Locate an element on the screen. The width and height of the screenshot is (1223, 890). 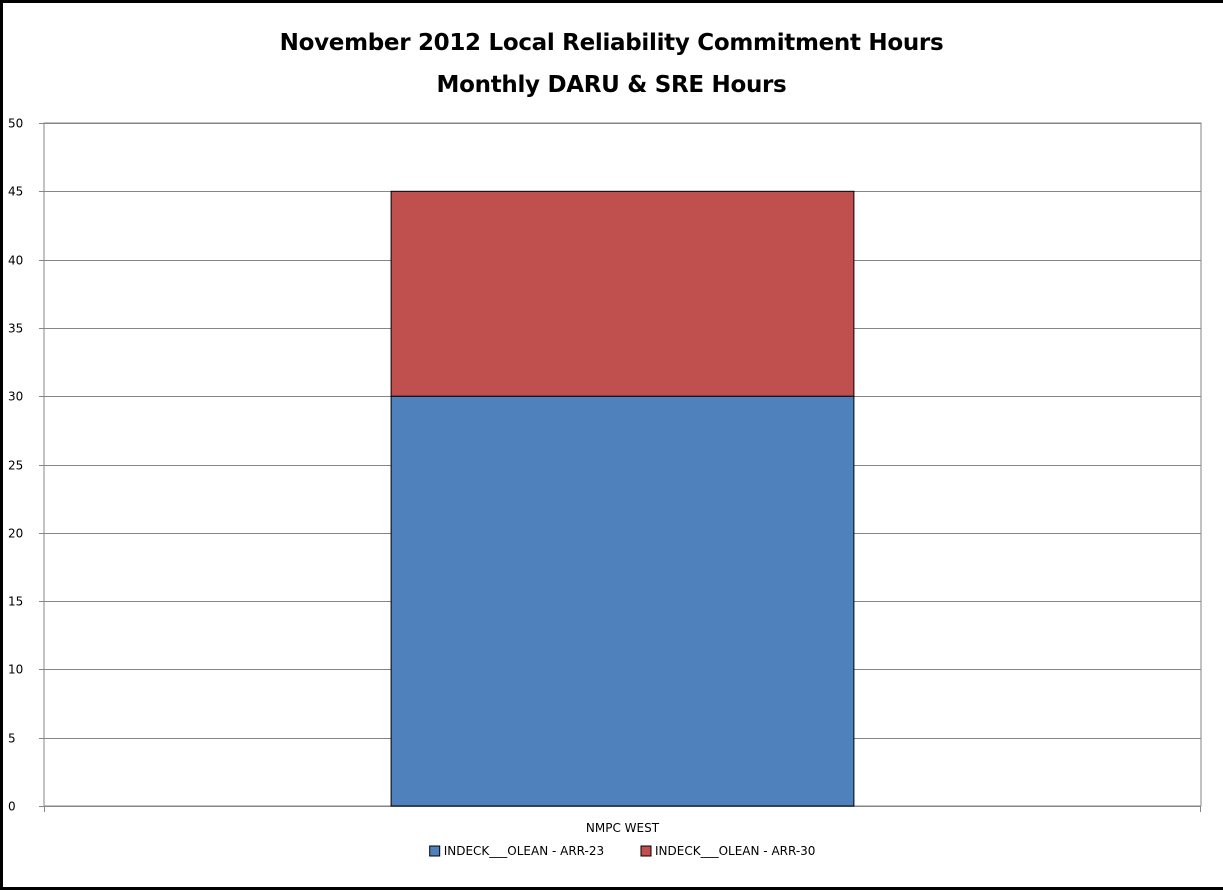
chart-subtitle: Monthly DARU & SRE Hours is located at coordinates (611, 85).